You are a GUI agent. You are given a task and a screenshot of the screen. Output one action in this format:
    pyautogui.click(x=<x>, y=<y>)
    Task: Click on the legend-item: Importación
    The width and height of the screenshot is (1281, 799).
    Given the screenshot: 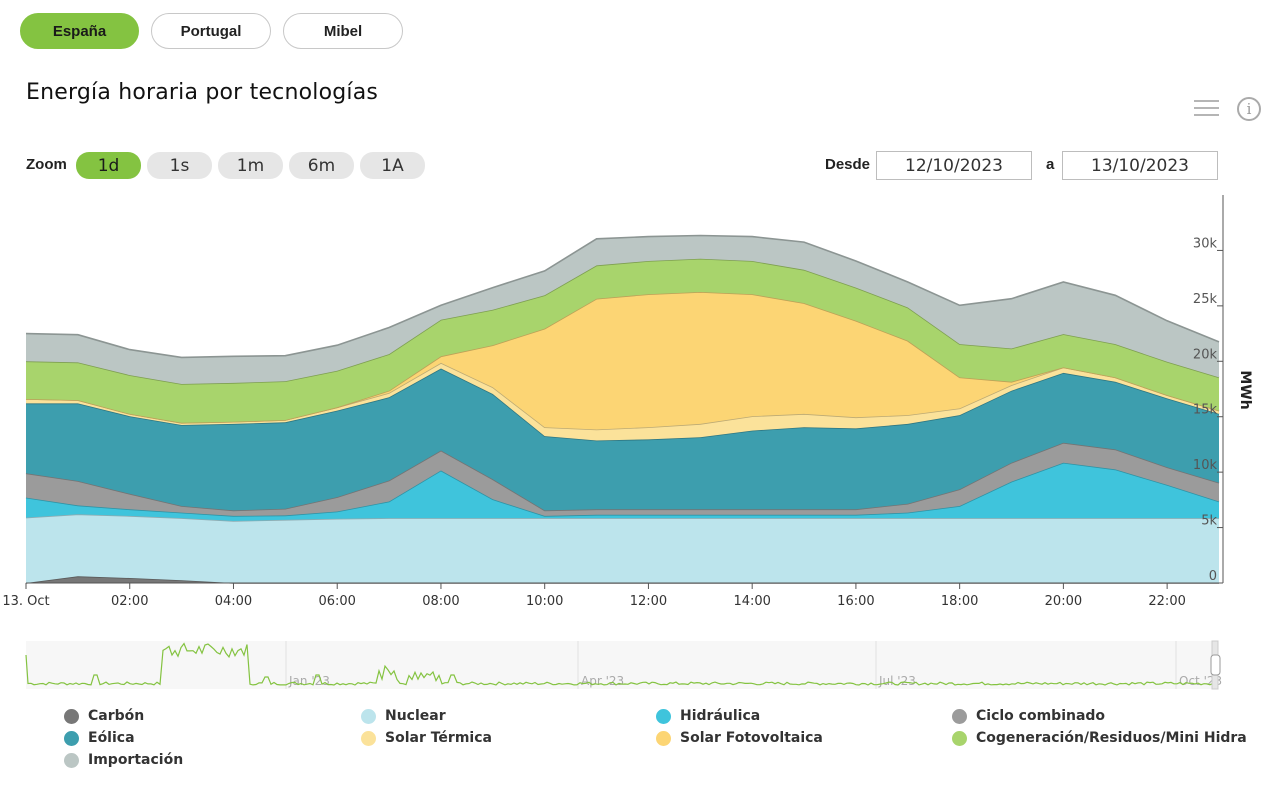 What is the action you would take?
    pyautogui.click(x=123, y=760)
    